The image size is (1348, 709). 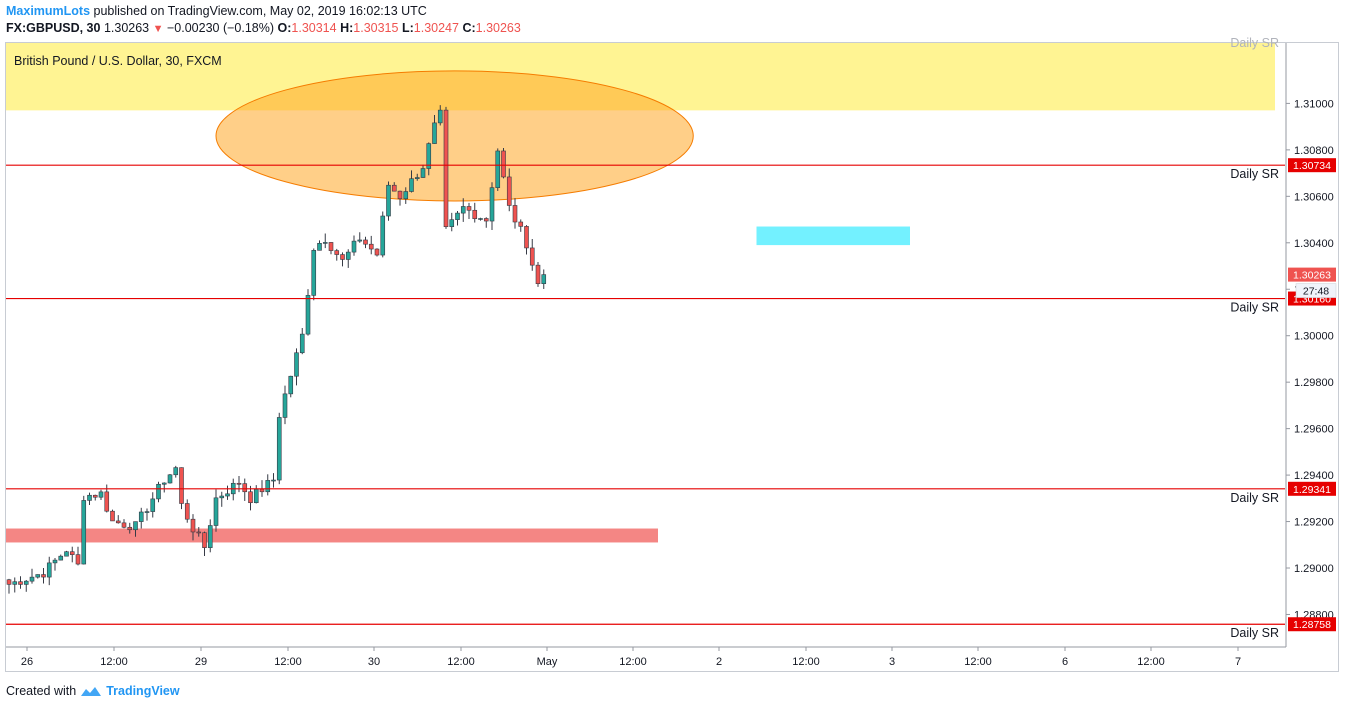 I want to click on current-price-tag, so click(x=1312, y=274).